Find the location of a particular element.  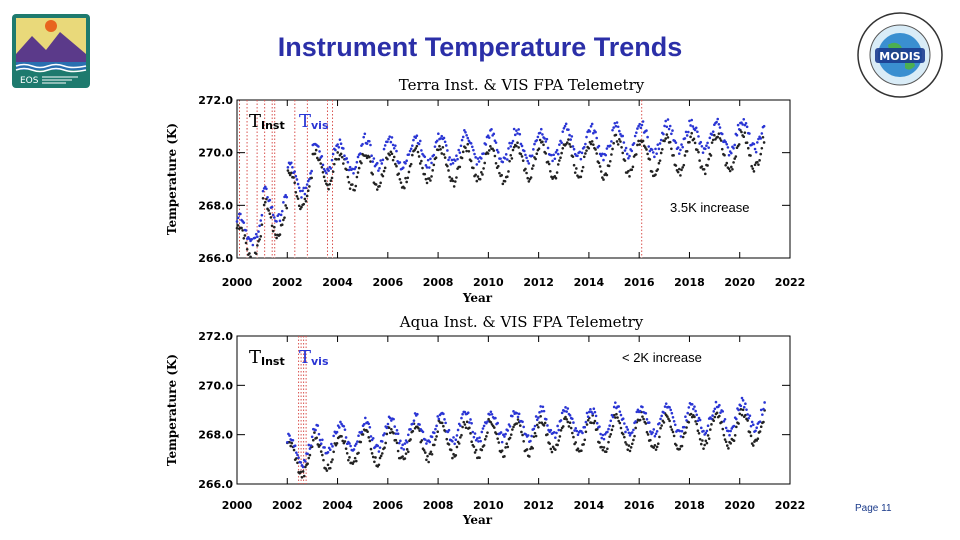

x-tick-label: 2008 is located at coordinates (438, 282).